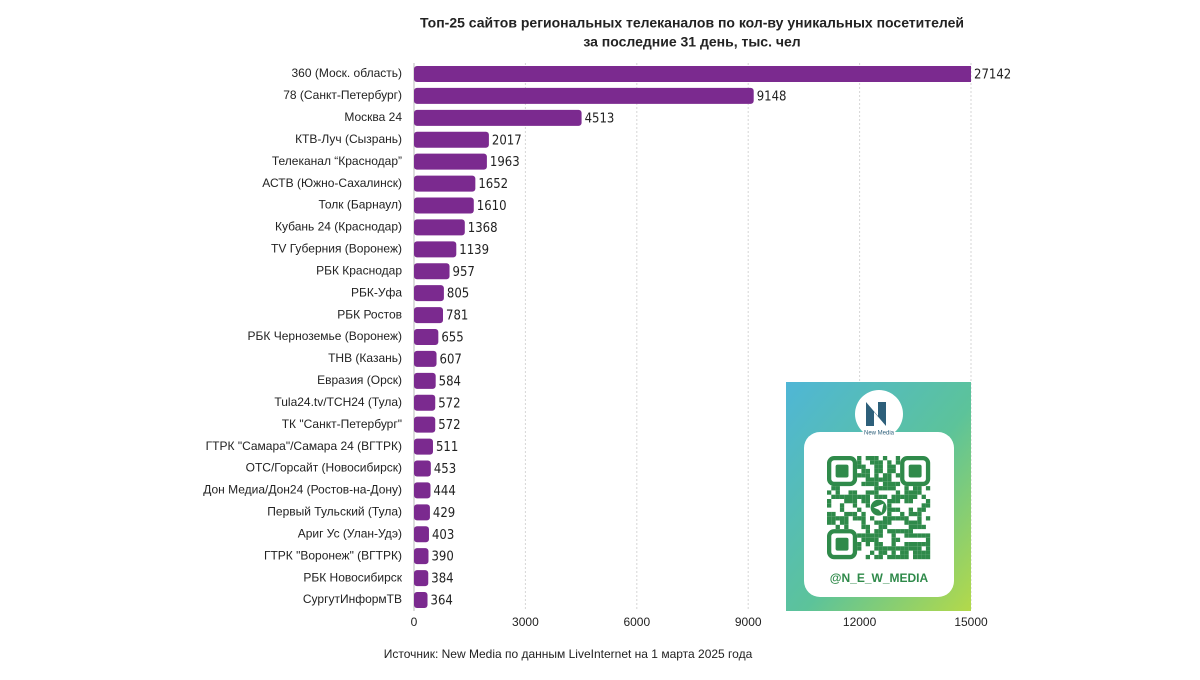  Describe the element at coordinates (336, 249) in the screenshot. I see `y-tick-label: TV Губерния (Воронеж)` at that location.